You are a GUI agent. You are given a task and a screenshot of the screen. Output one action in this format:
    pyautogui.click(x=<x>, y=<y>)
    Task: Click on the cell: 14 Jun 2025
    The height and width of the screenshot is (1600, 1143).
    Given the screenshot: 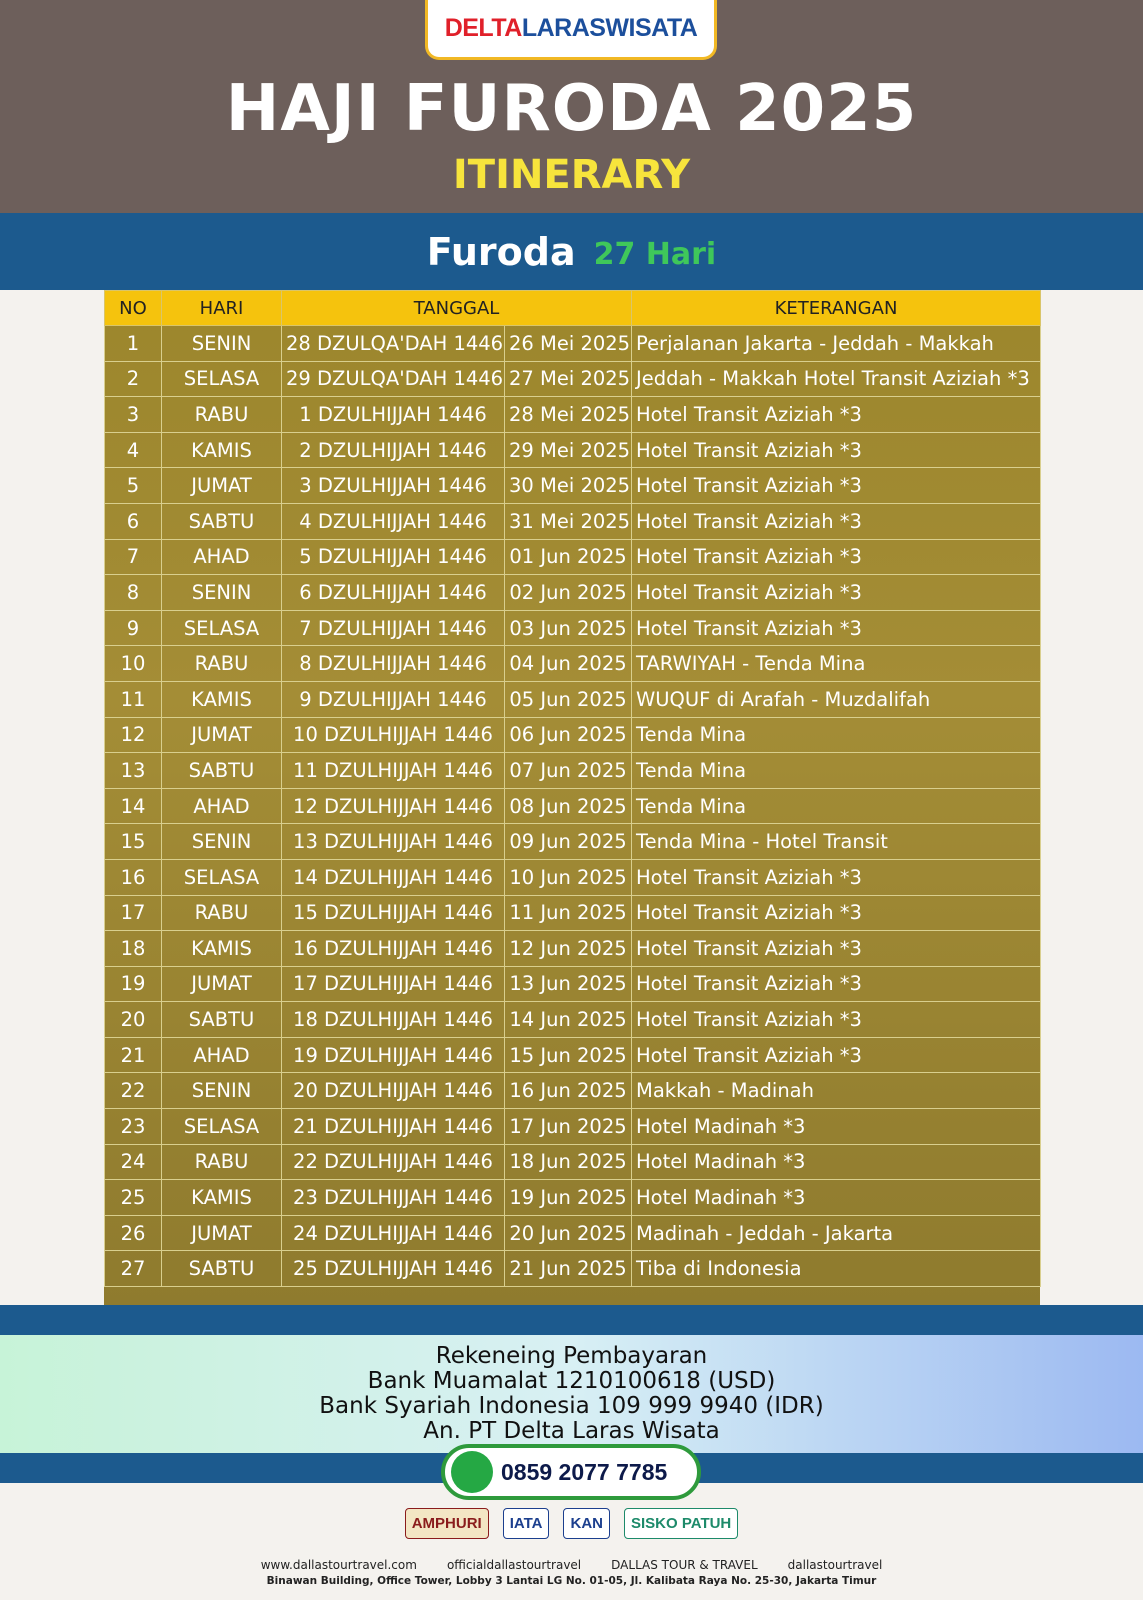 What is the action you would take?
    pyautogui.click(x=568, y=1019)
    